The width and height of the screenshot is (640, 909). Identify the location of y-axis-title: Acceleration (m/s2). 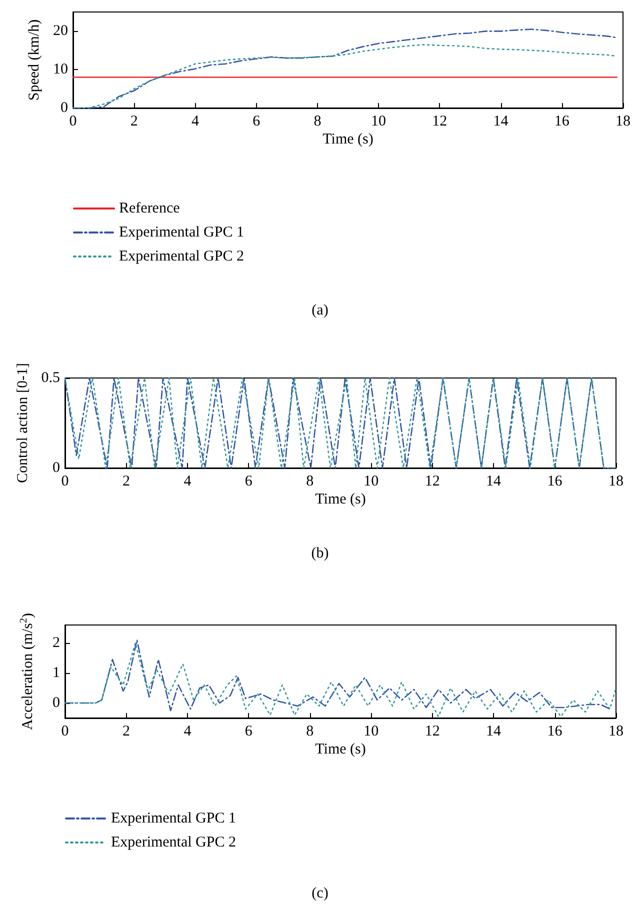
(27, 671).